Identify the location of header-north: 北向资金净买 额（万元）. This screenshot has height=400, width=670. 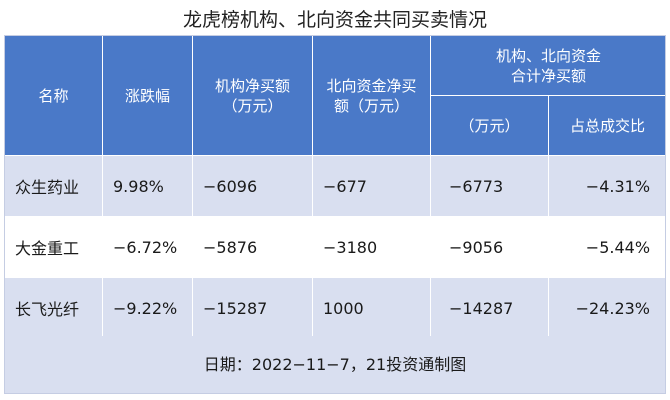
(371, 95).